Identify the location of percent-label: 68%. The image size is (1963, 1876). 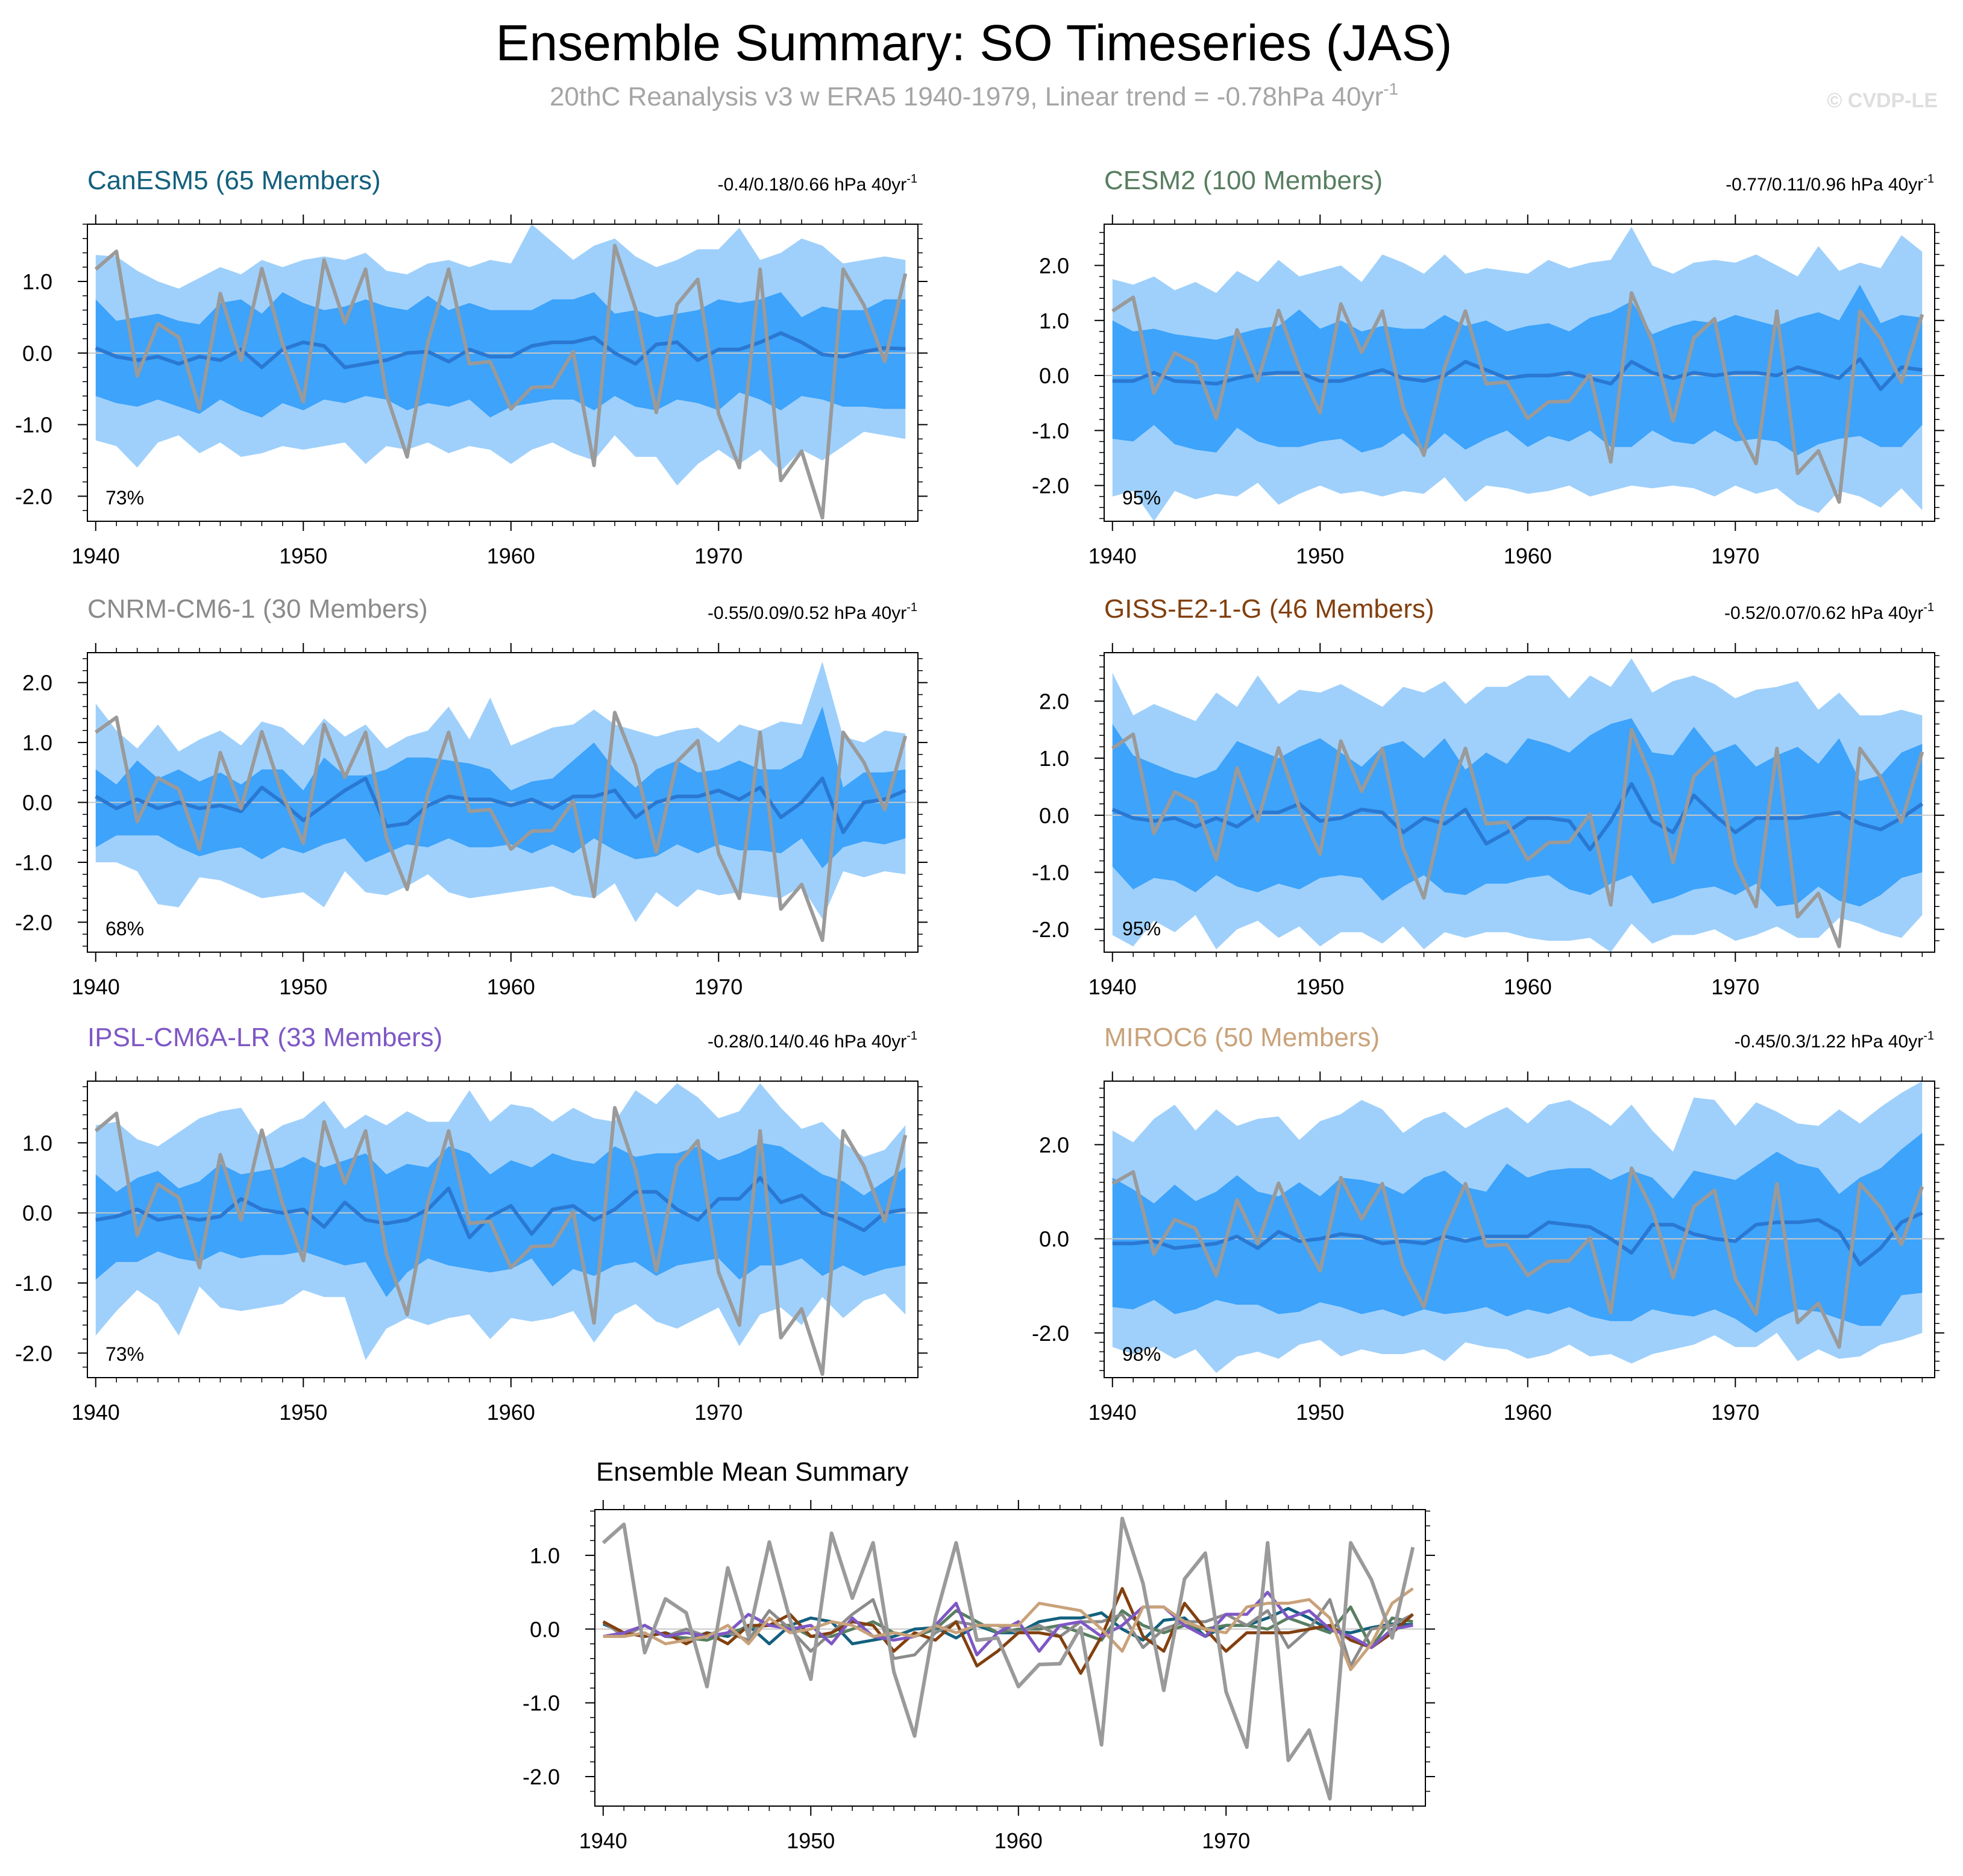
(124, 929).